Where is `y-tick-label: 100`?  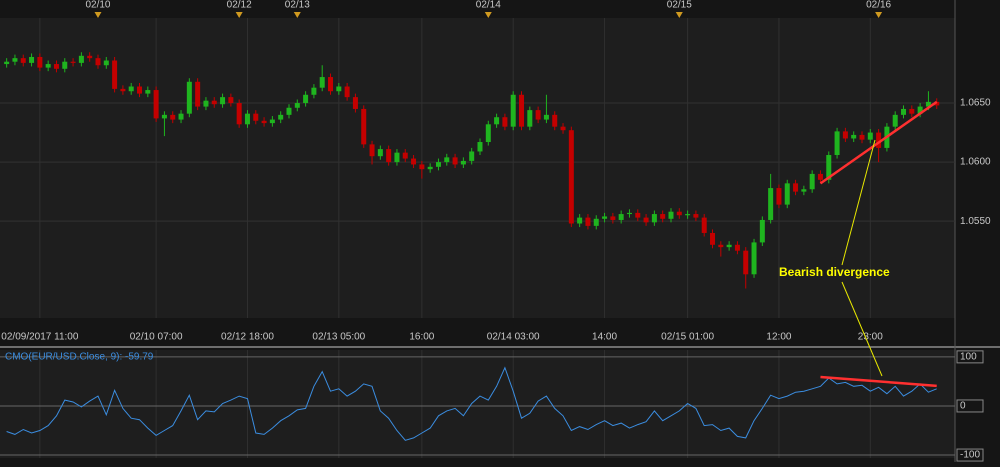
y-tick-label: 100 is located at coordinates (968, 357).